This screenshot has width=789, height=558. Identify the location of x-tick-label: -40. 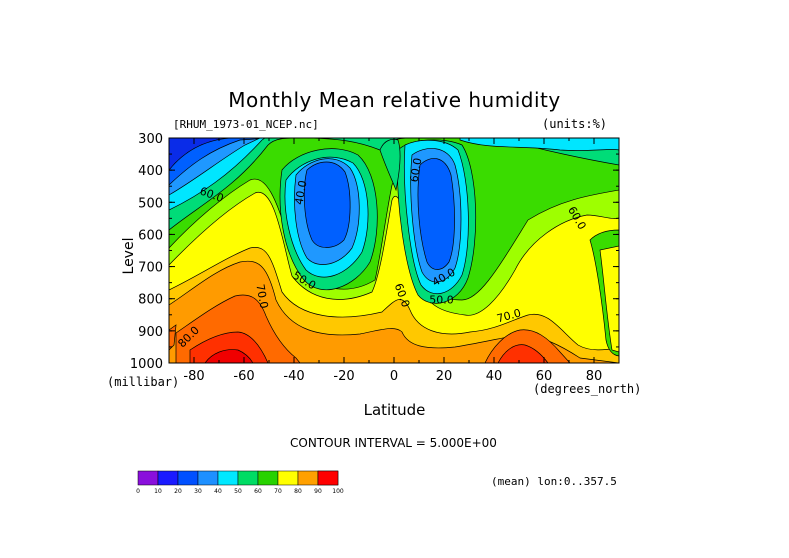
(293, 376).